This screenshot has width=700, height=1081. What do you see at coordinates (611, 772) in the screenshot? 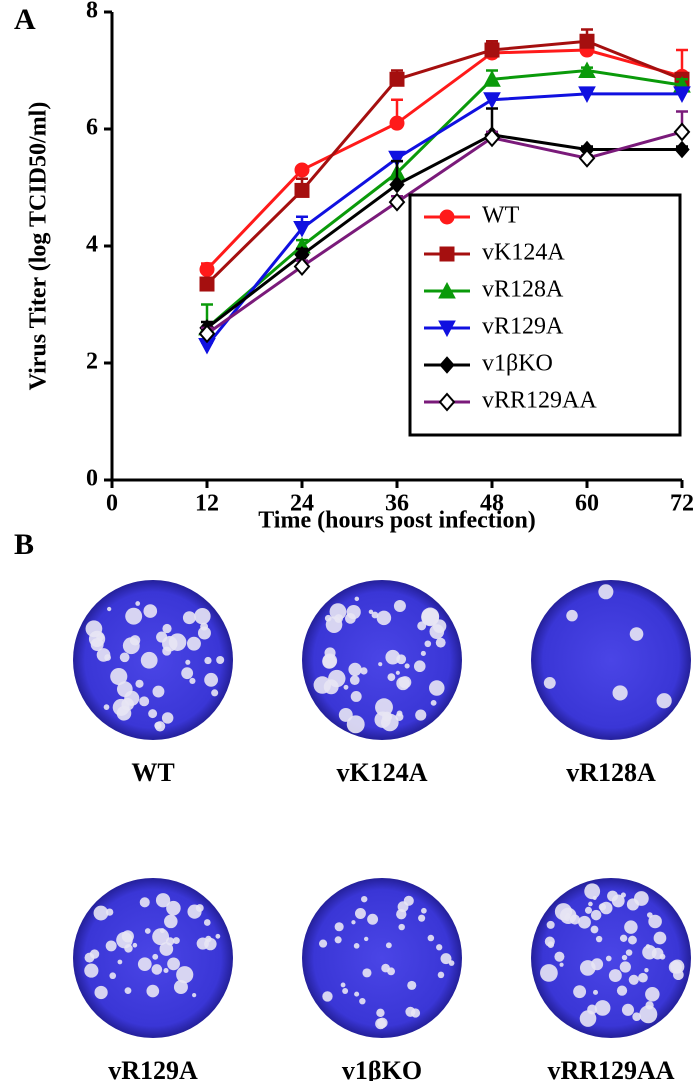
I see `plate-label: vR128A` at bounding box center [611, 772].